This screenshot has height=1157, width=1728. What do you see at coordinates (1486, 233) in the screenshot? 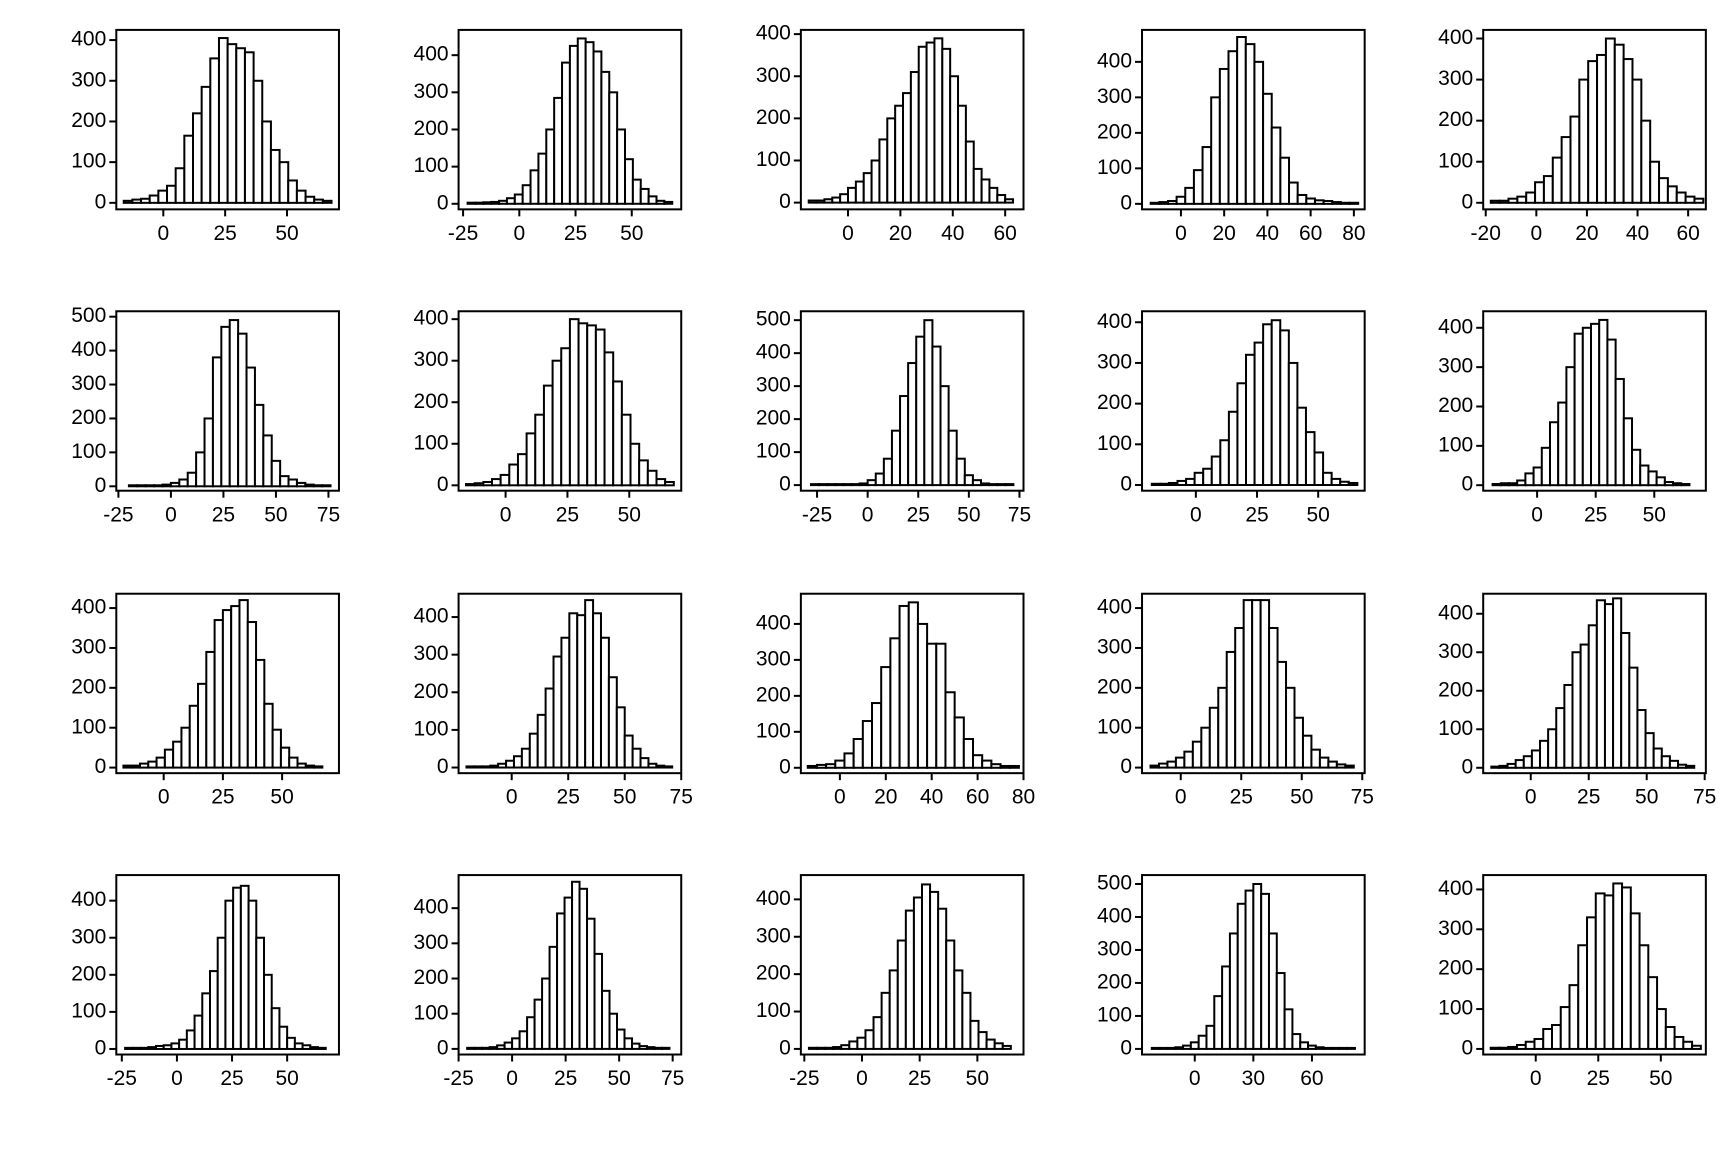
I see `x-tick-label: -20` at bounding box center [1486, 233].